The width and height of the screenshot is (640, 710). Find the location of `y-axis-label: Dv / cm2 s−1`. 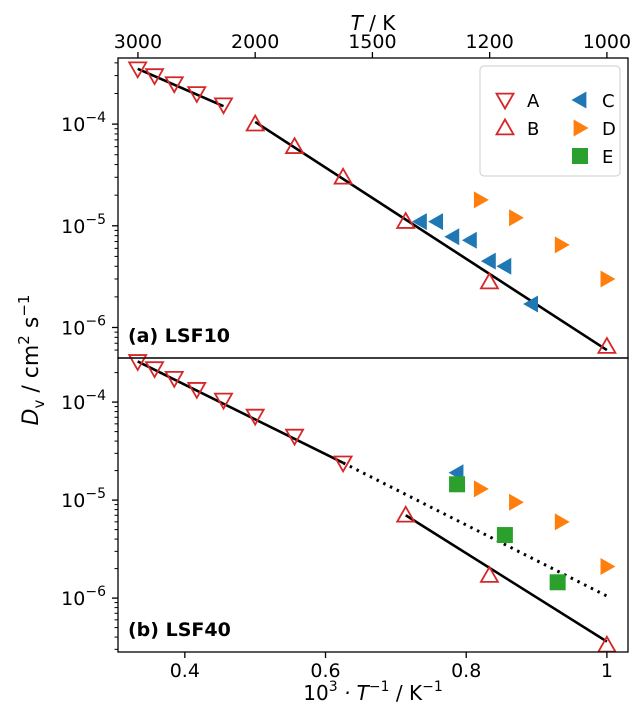

y-axis-label: Dv / cm2 s−1 is located at coordinates (31, 360).